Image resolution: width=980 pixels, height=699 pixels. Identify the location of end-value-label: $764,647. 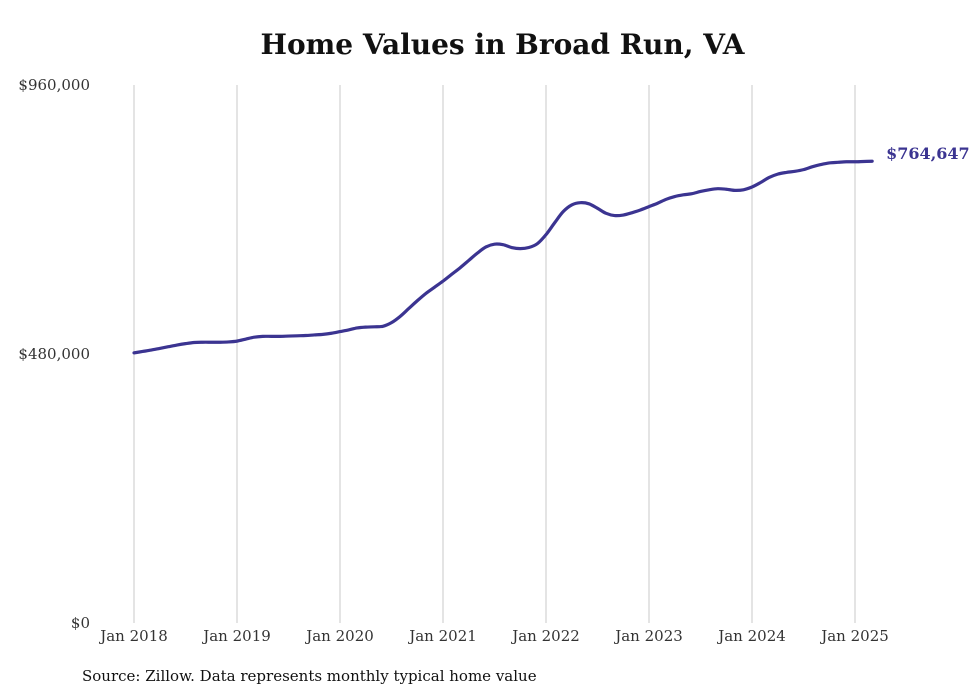
(928, 153).